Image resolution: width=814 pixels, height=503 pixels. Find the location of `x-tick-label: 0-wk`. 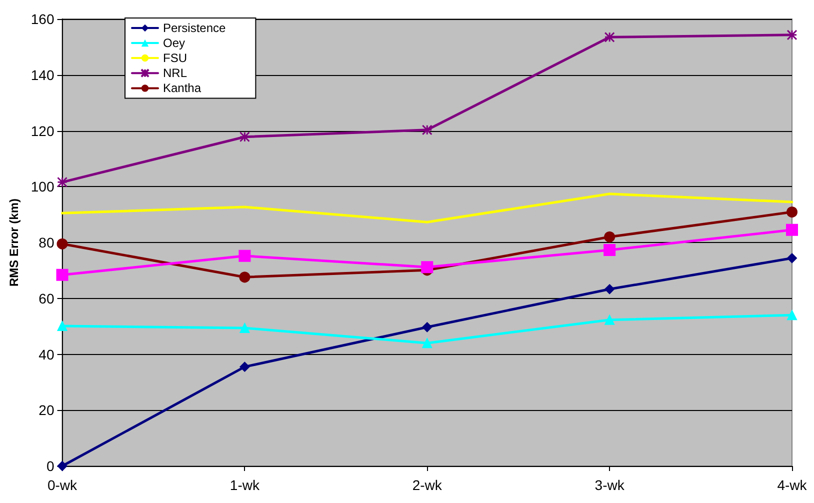

x-tick-label: 0-wk is located at coordinates (62, 485).